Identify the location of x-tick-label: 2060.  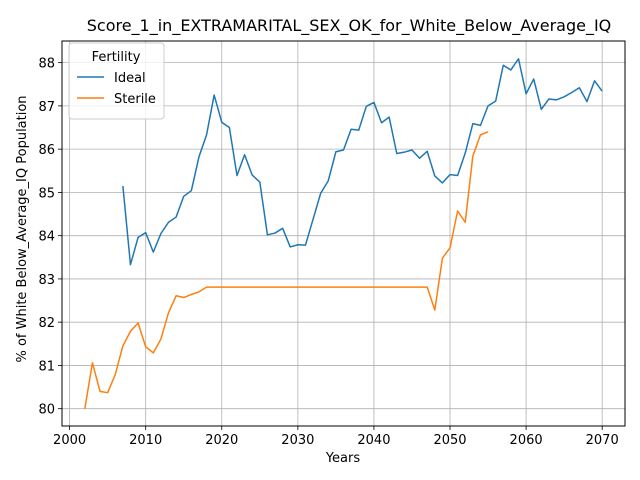
(526, 440).